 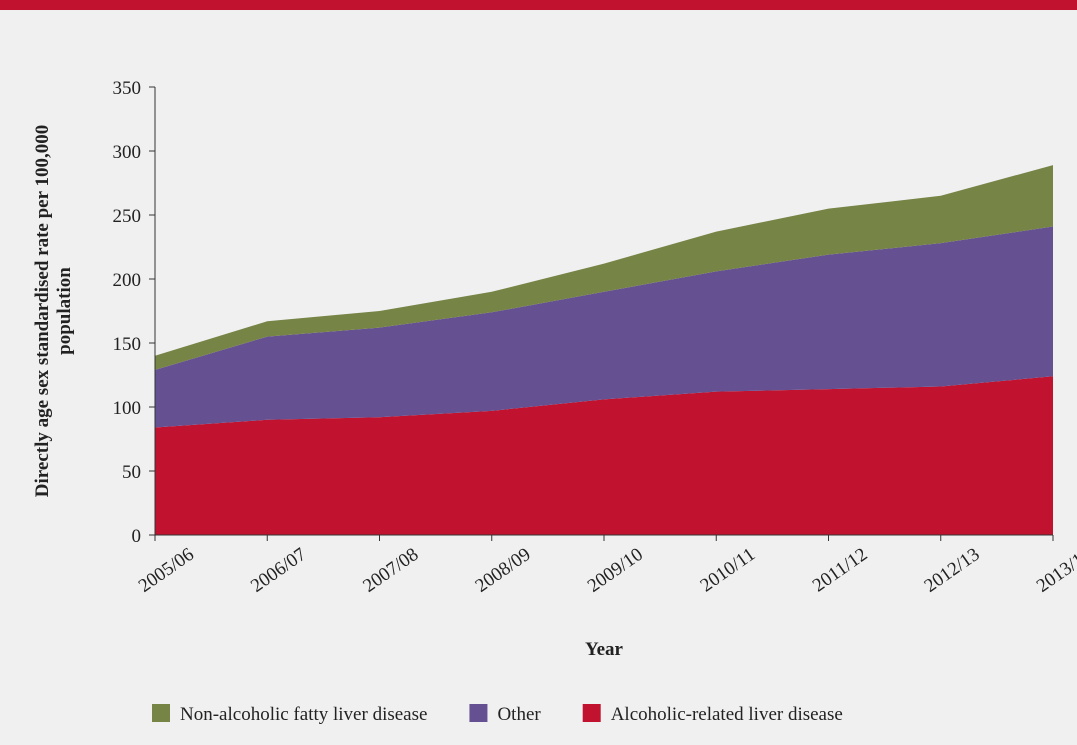 I want to click on legend-label: Alcoholic-related liver disease, so click(x=727, y=714).